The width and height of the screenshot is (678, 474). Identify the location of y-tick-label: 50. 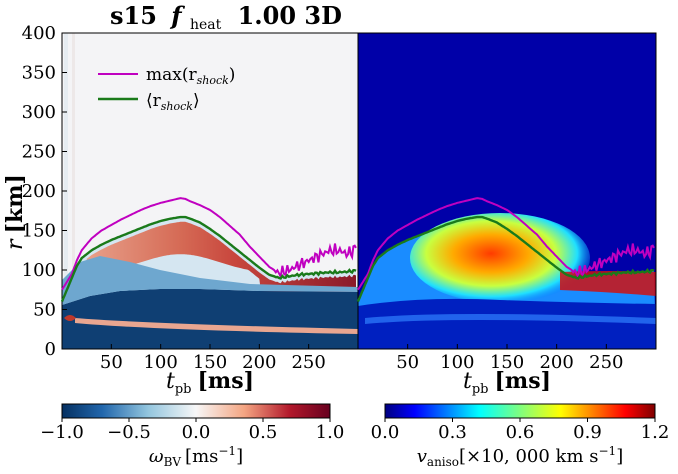
(44, 310).